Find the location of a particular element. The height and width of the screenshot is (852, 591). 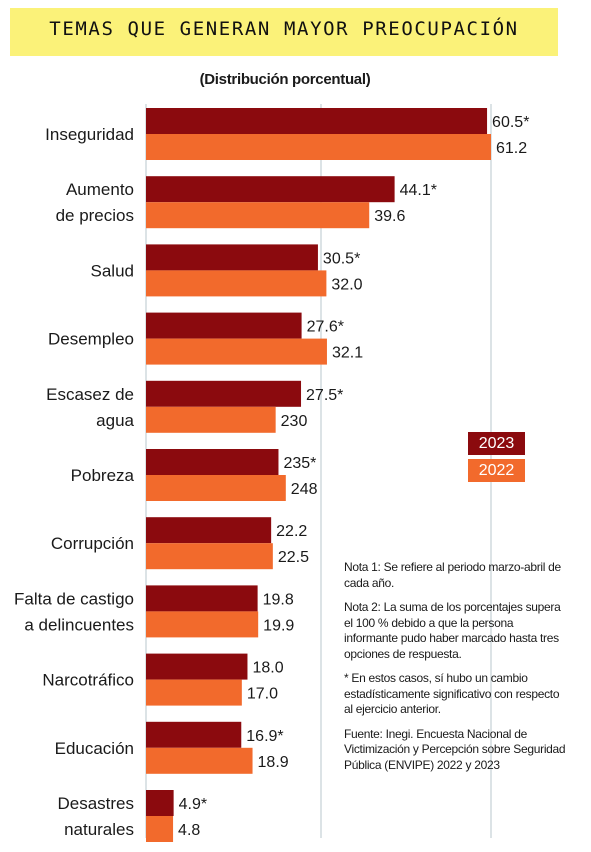

category-label-7-line-0: Falta de castigo is located at coordinates (74, 598).